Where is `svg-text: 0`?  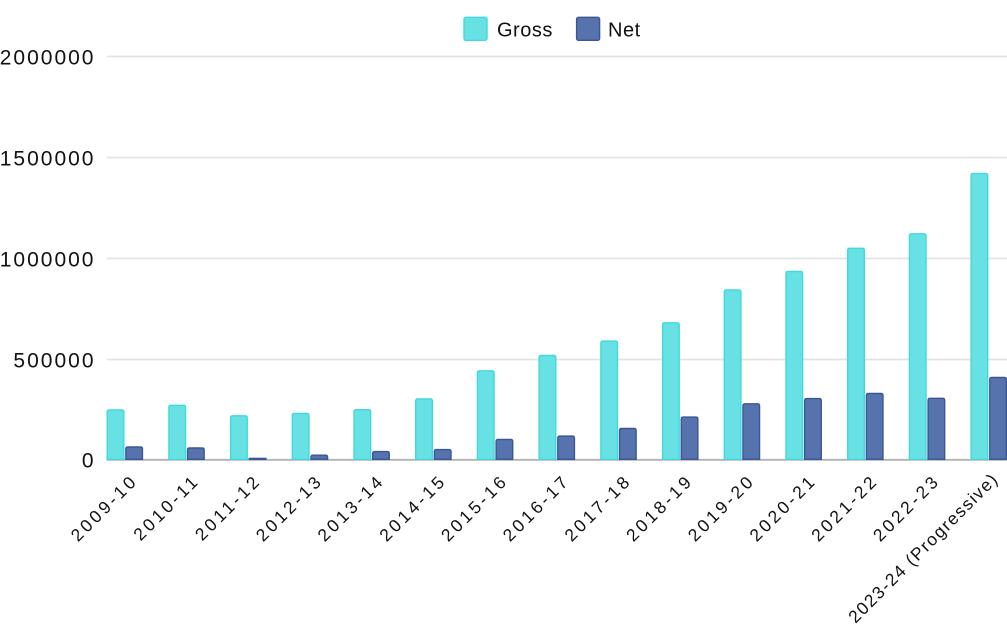 svg-text: 0 is located at coordinates (89, 461).